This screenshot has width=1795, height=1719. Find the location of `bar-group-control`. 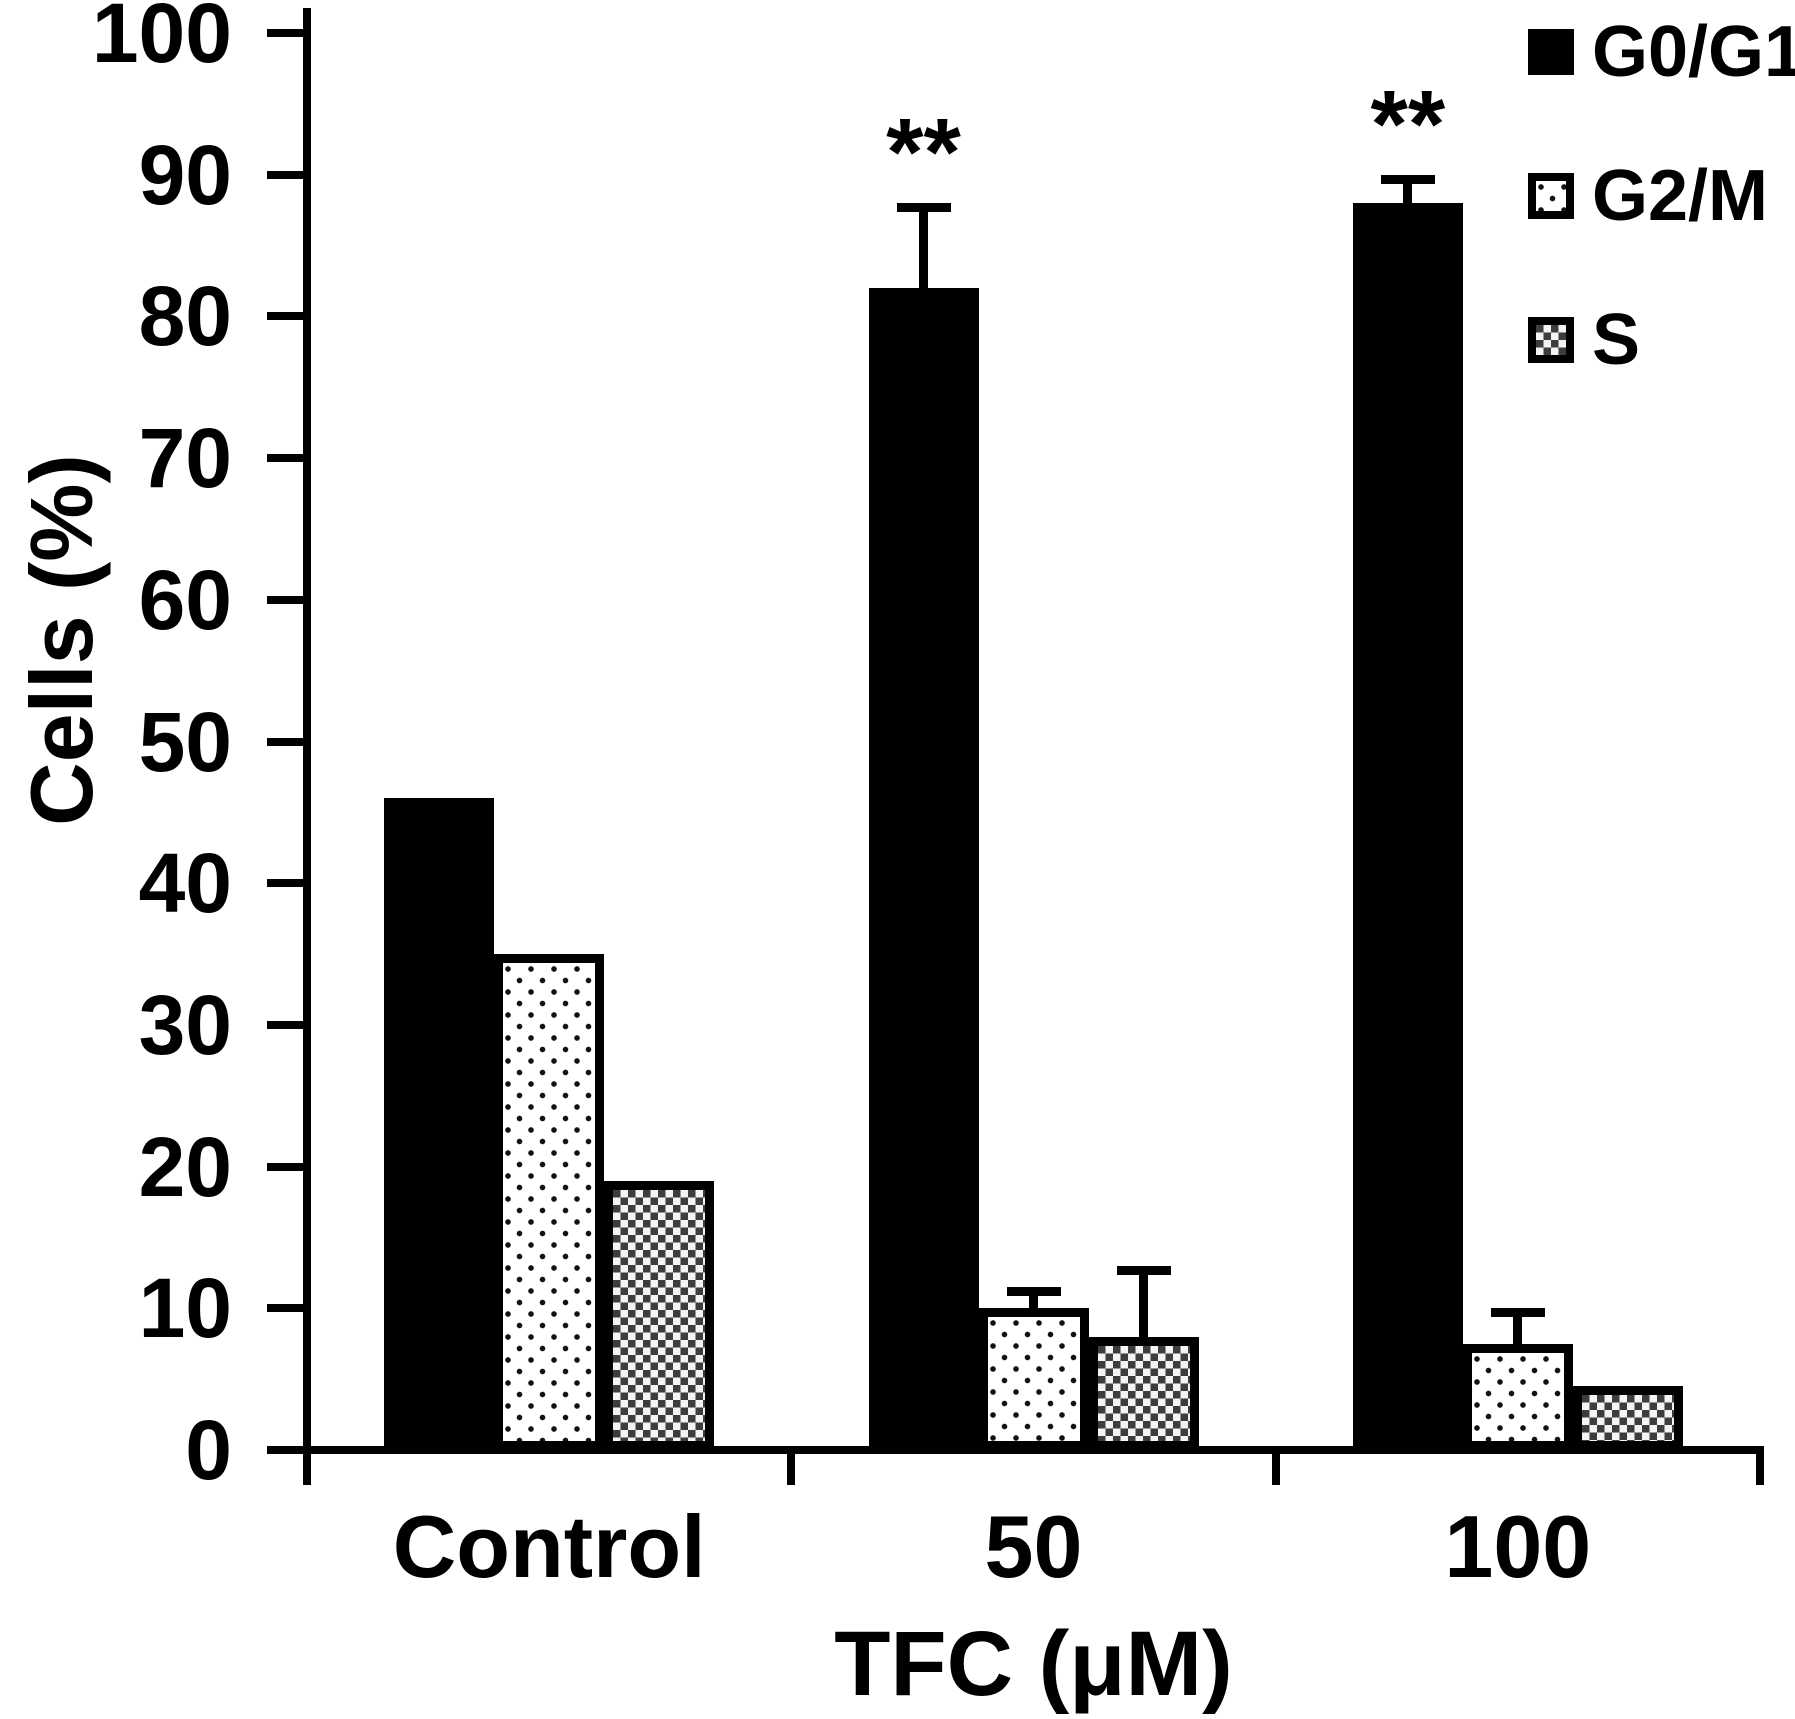

bar-group-control is located at coordinates (549, 1124).